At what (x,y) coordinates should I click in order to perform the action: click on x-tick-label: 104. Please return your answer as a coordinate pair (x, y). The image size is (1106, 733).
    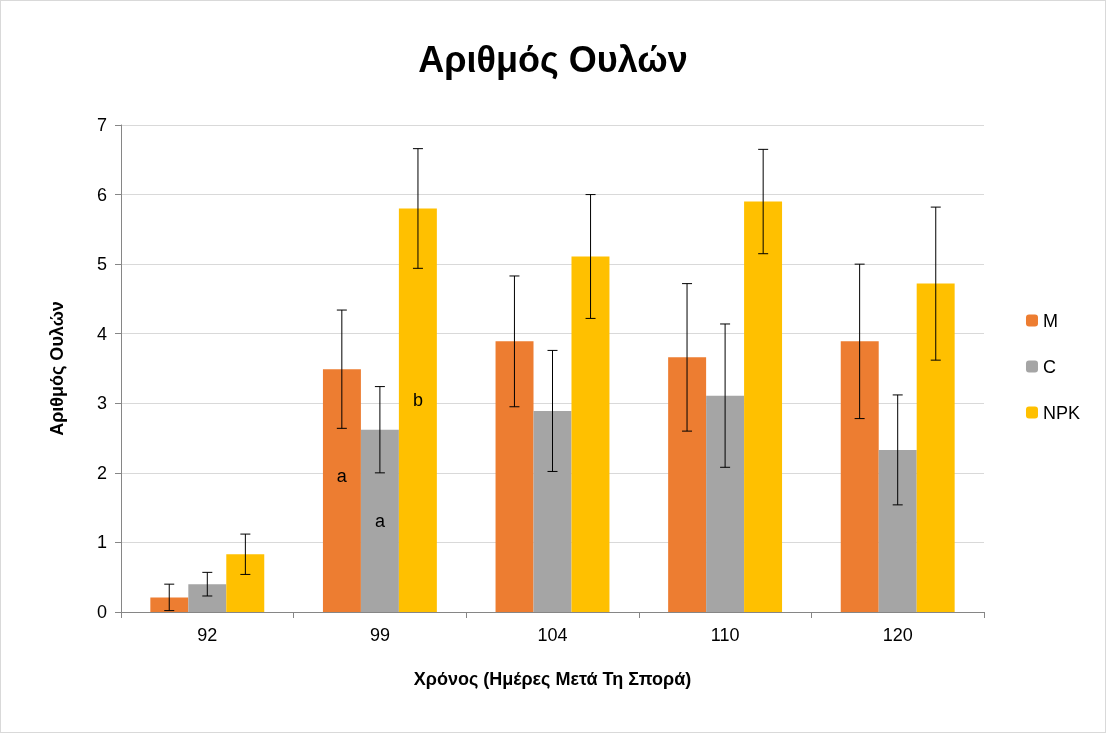
    Looking at the image, I should click on (552, 635).